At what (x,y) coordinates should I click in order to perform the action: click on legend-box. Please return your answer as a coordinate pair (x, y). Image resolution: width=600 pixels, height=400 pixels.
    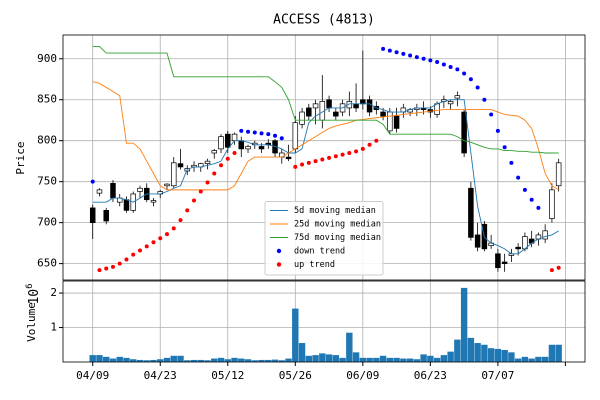
    Looking at the image, I should click on (324, 238).